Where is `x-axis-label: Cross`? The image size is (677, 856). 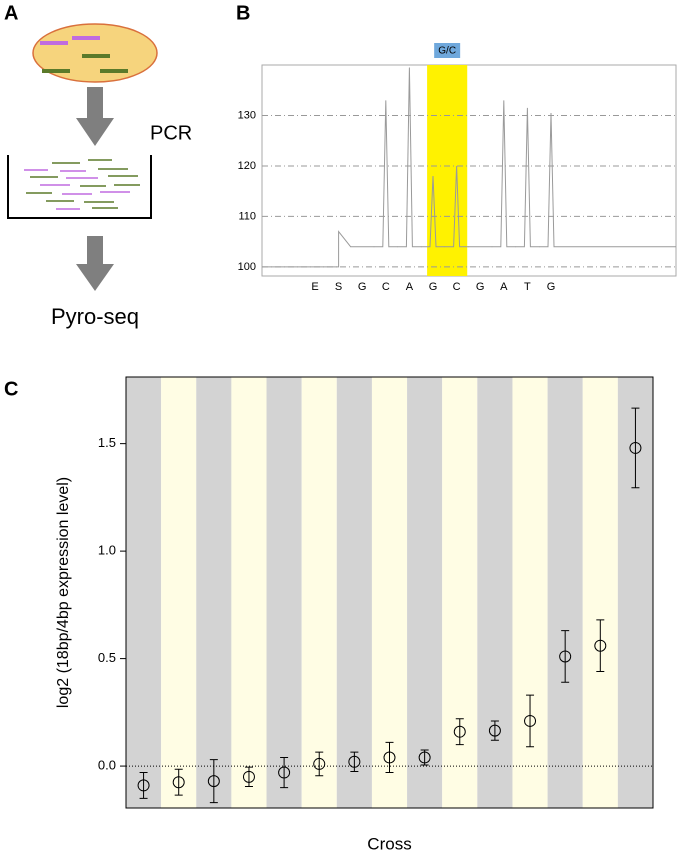
x-axis-label: Cross is located at coordinates (389, 843).